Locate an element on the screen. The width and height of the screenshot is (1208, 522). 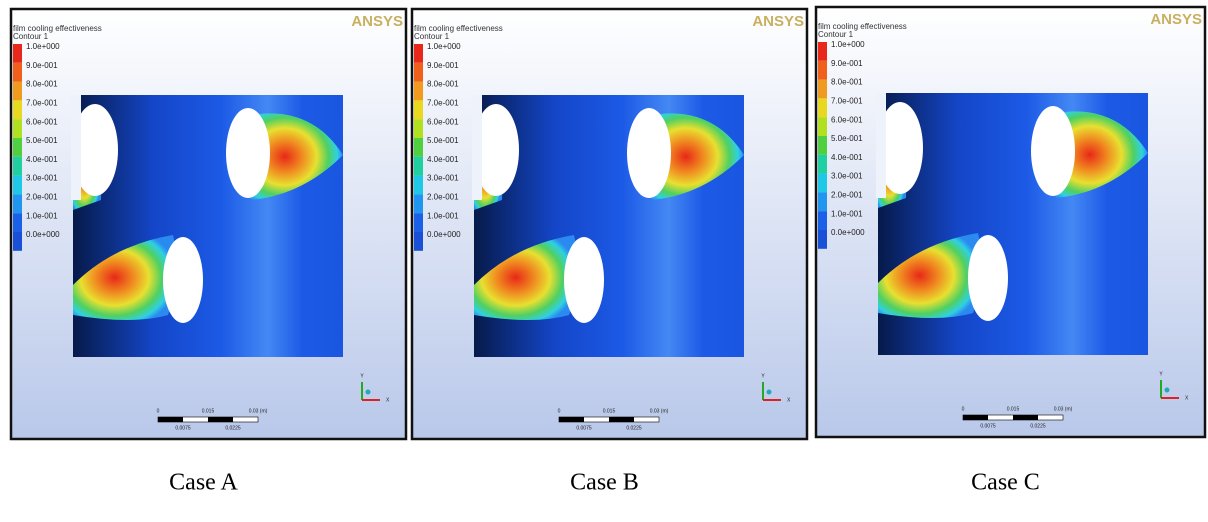
caption: Case B is located at coordinates (604, 483).